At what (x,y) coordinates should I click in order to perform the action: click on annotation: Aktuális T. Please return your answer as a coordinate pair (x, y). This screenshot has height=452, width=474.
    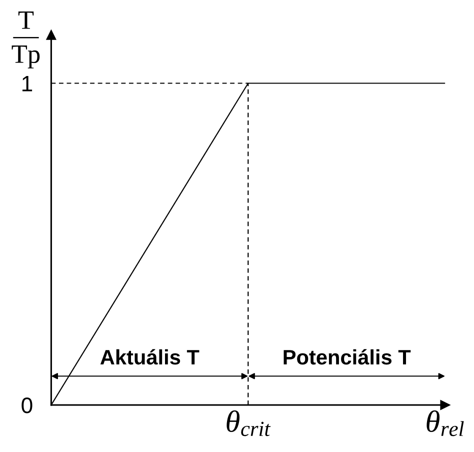
    Looking at the image, I should click on (150, 357).